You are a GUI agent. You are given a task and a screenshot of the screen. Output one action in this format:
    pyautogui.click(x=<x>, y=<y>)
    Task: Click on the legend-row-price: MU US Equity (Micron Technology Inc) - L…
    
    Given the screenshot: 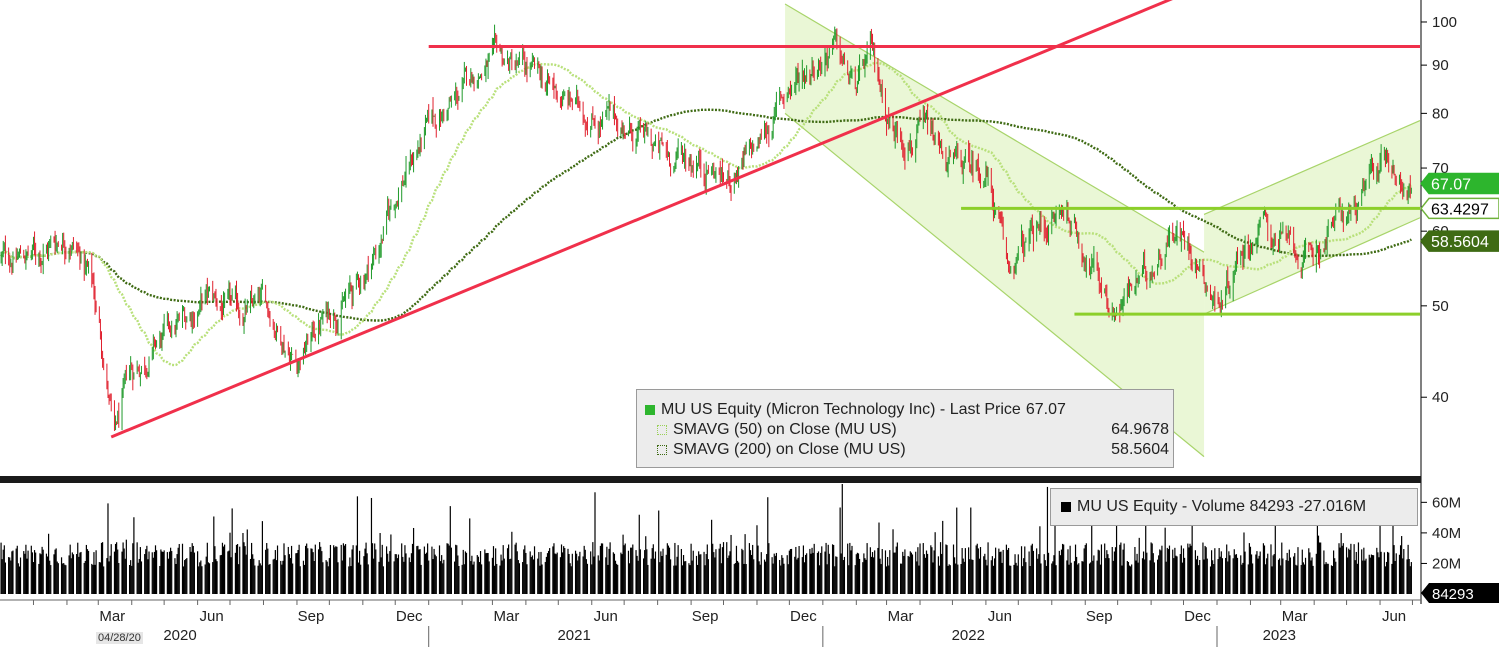 What is the action you would take?
    pyautogui.click(x=905, y=410)
    